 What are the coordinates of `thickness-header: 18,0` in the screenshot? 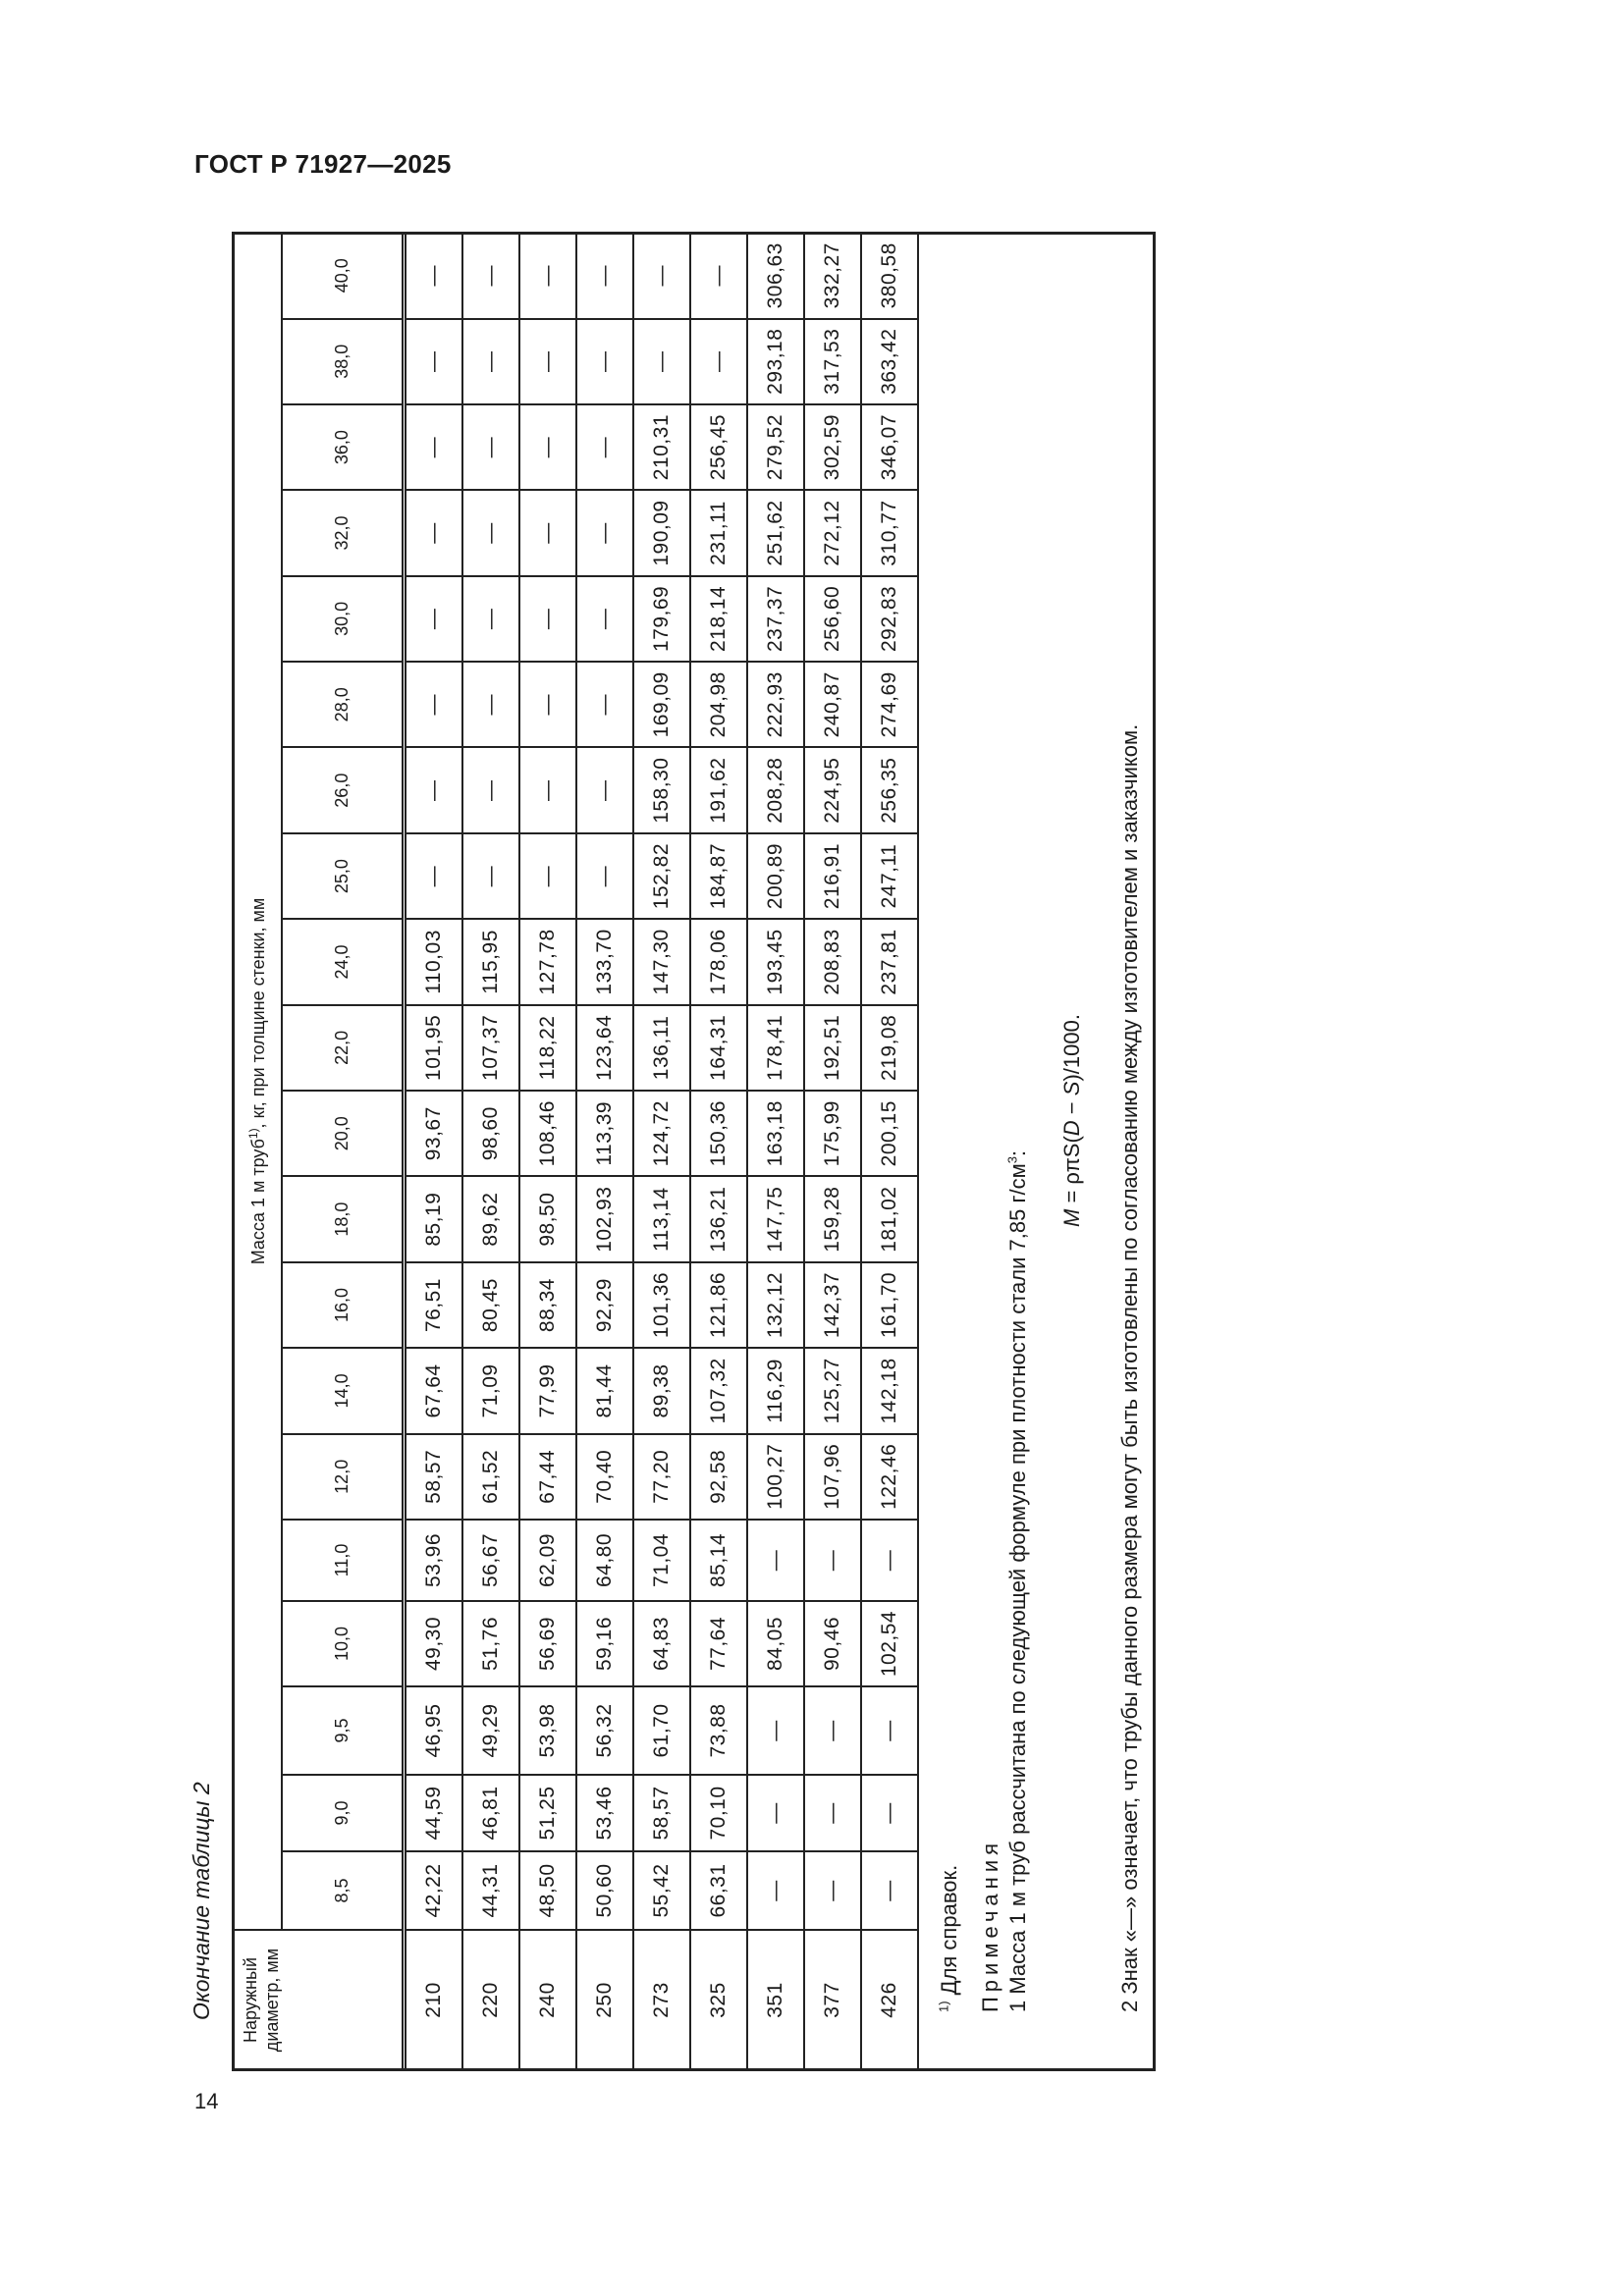 It's located at (343, 1219).